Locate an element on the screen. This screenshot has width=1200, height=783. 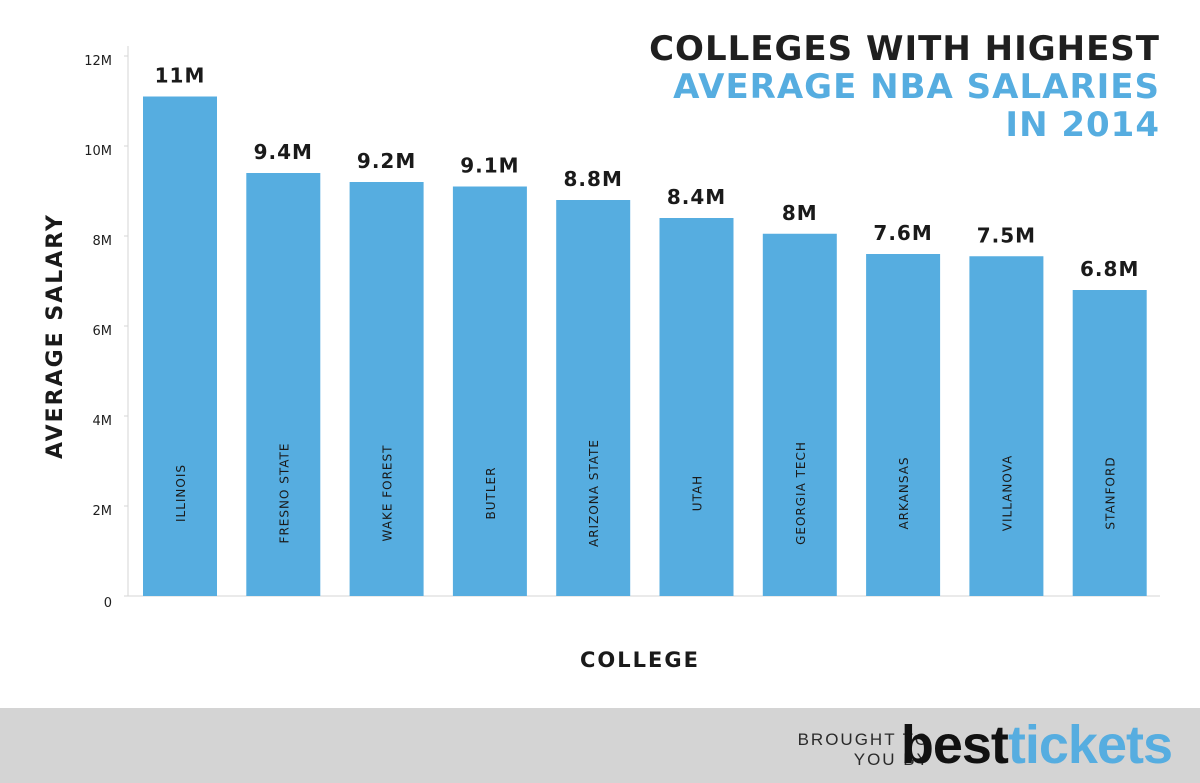
category-label: UTAH is located at coordinates (698, 493).